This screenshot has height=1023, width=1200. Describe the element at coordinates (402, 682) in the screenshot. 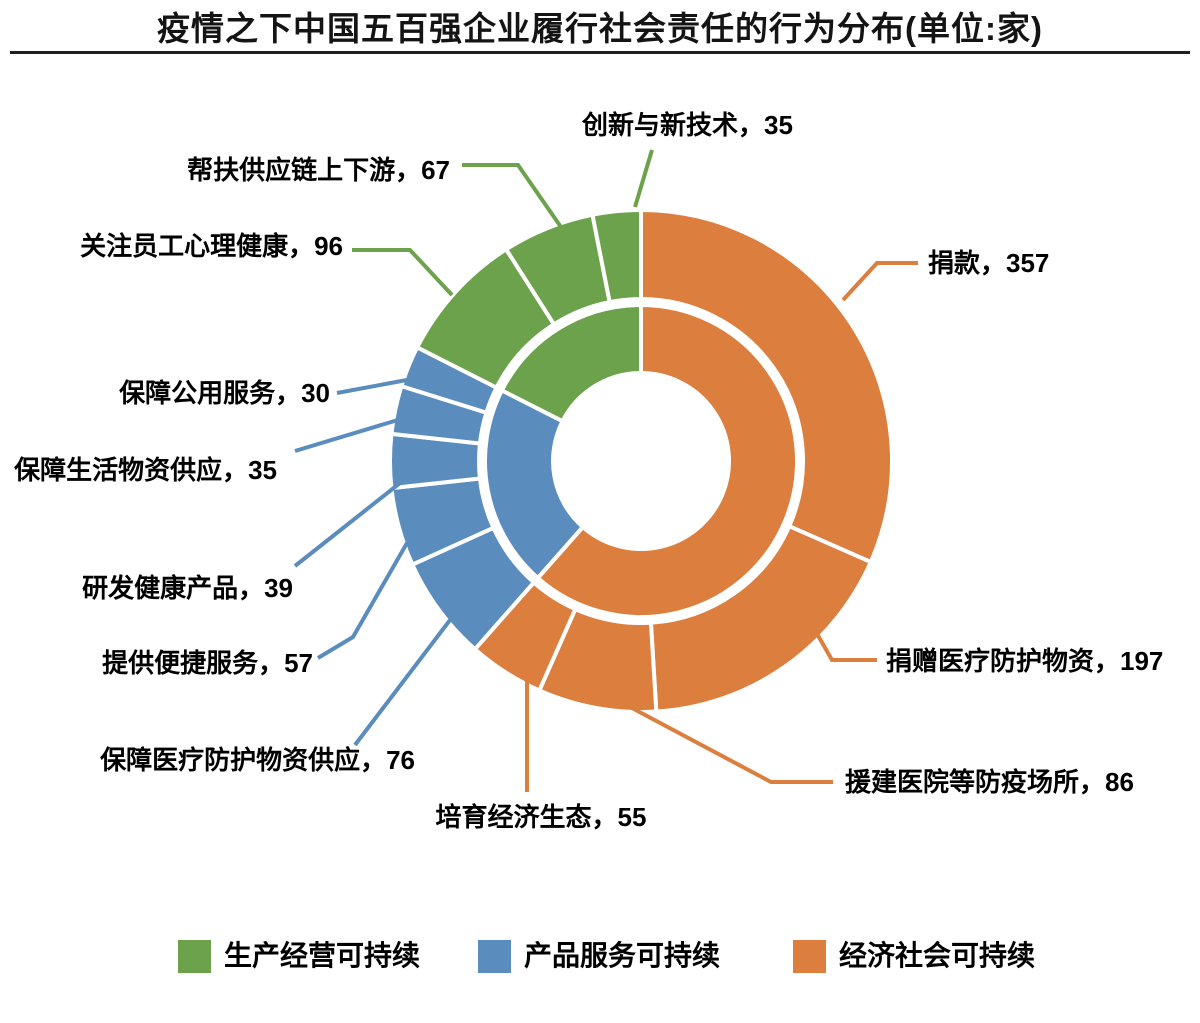

I see `leader-line-medical-supplies-supply` at that location.